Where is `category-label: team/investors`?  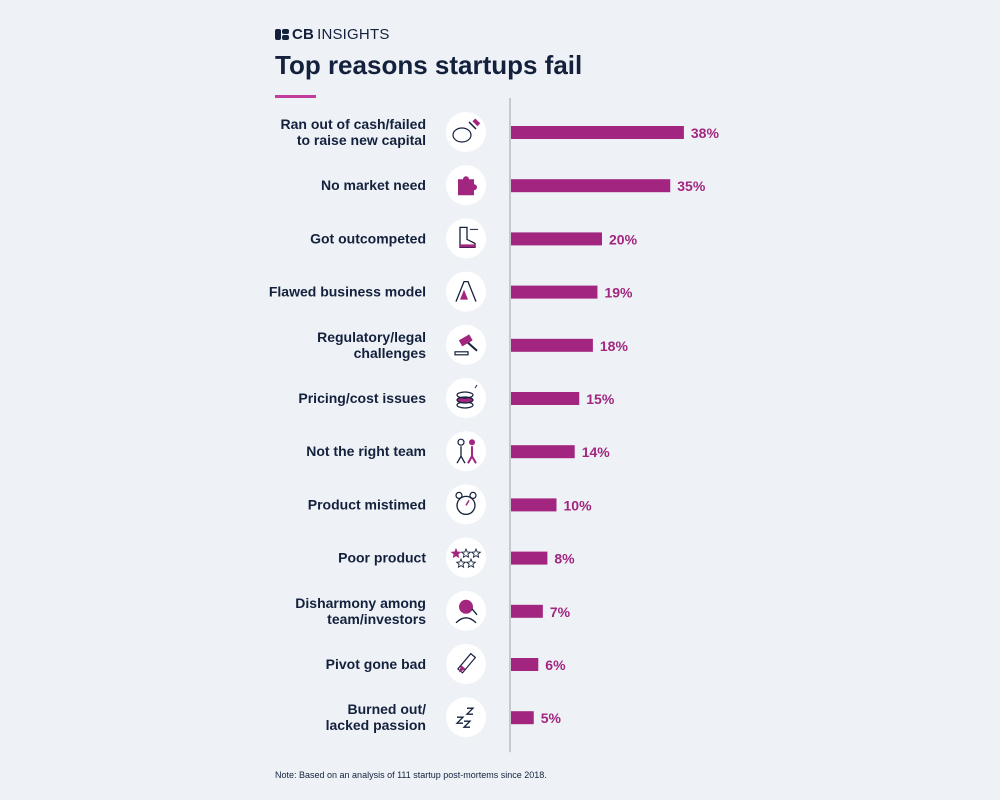
category-label: team/investors is located at coordinates (376, 619).